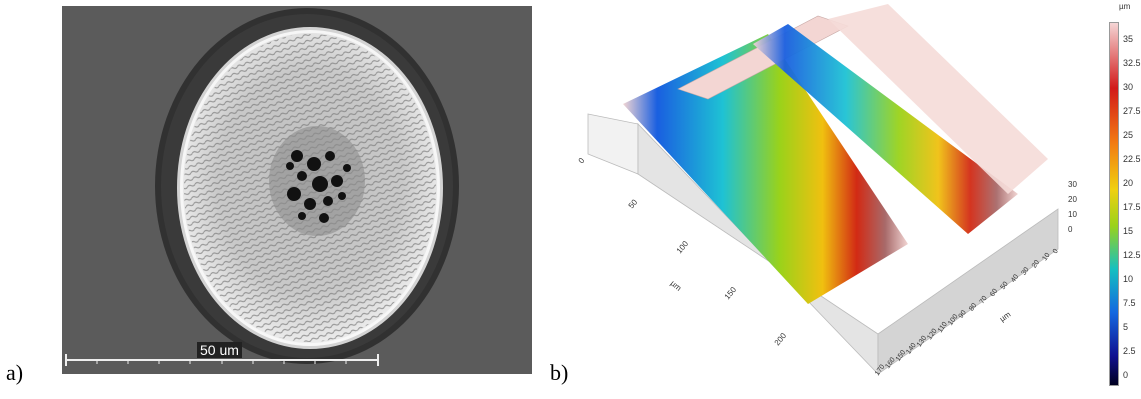 This screenshot has width=1141, height=399. I want to click on panel-b-label: b), so click(559, 372).